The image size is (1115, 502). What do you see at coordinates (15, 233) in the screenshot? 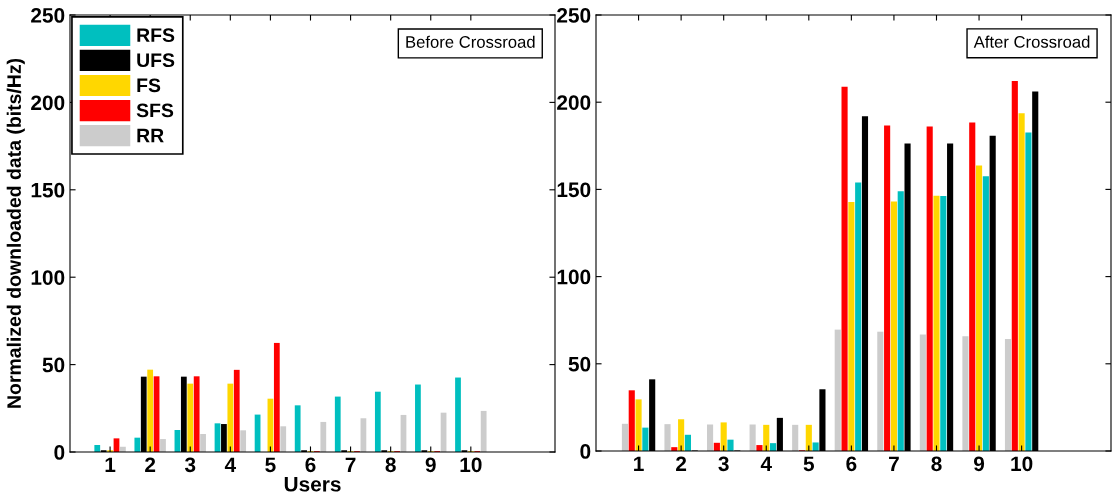
I see `y-axis-title: Normalized downloaded data (bits/Hz)` at bounding box center [15, 233].